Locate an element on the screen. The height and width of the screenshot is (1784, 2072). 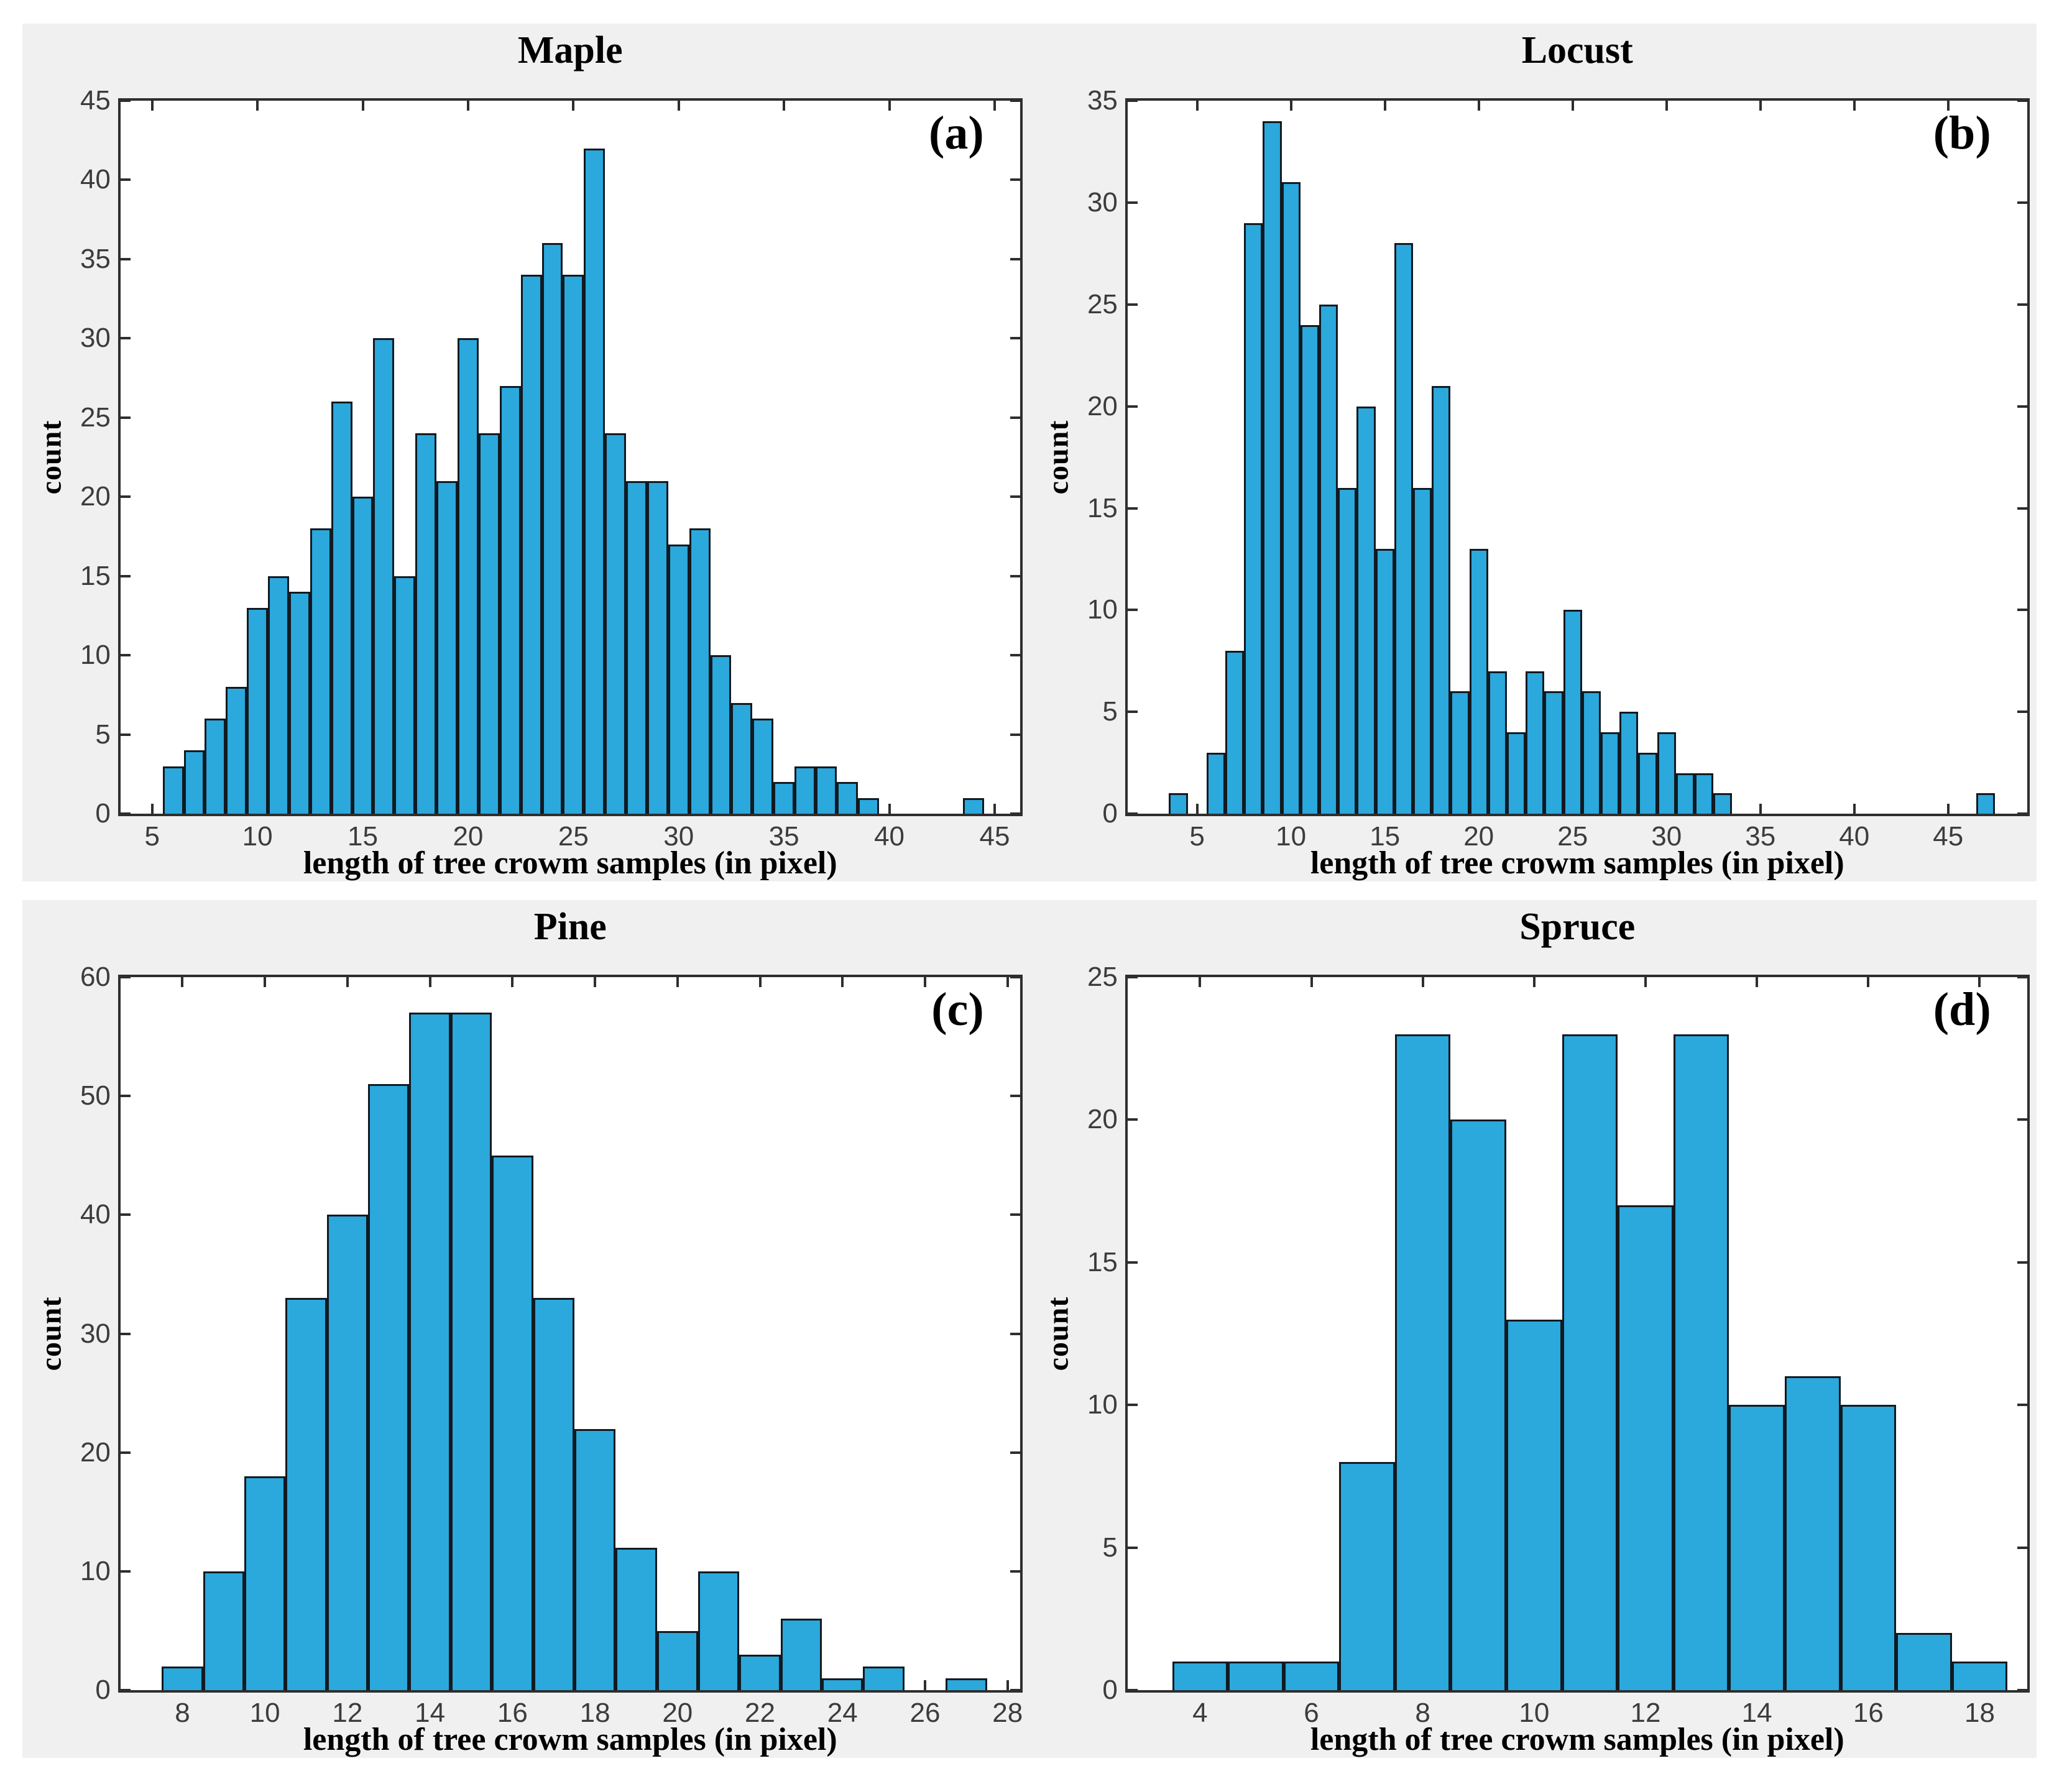
y-tick-label: 45 is located at coordinates (95, 101).